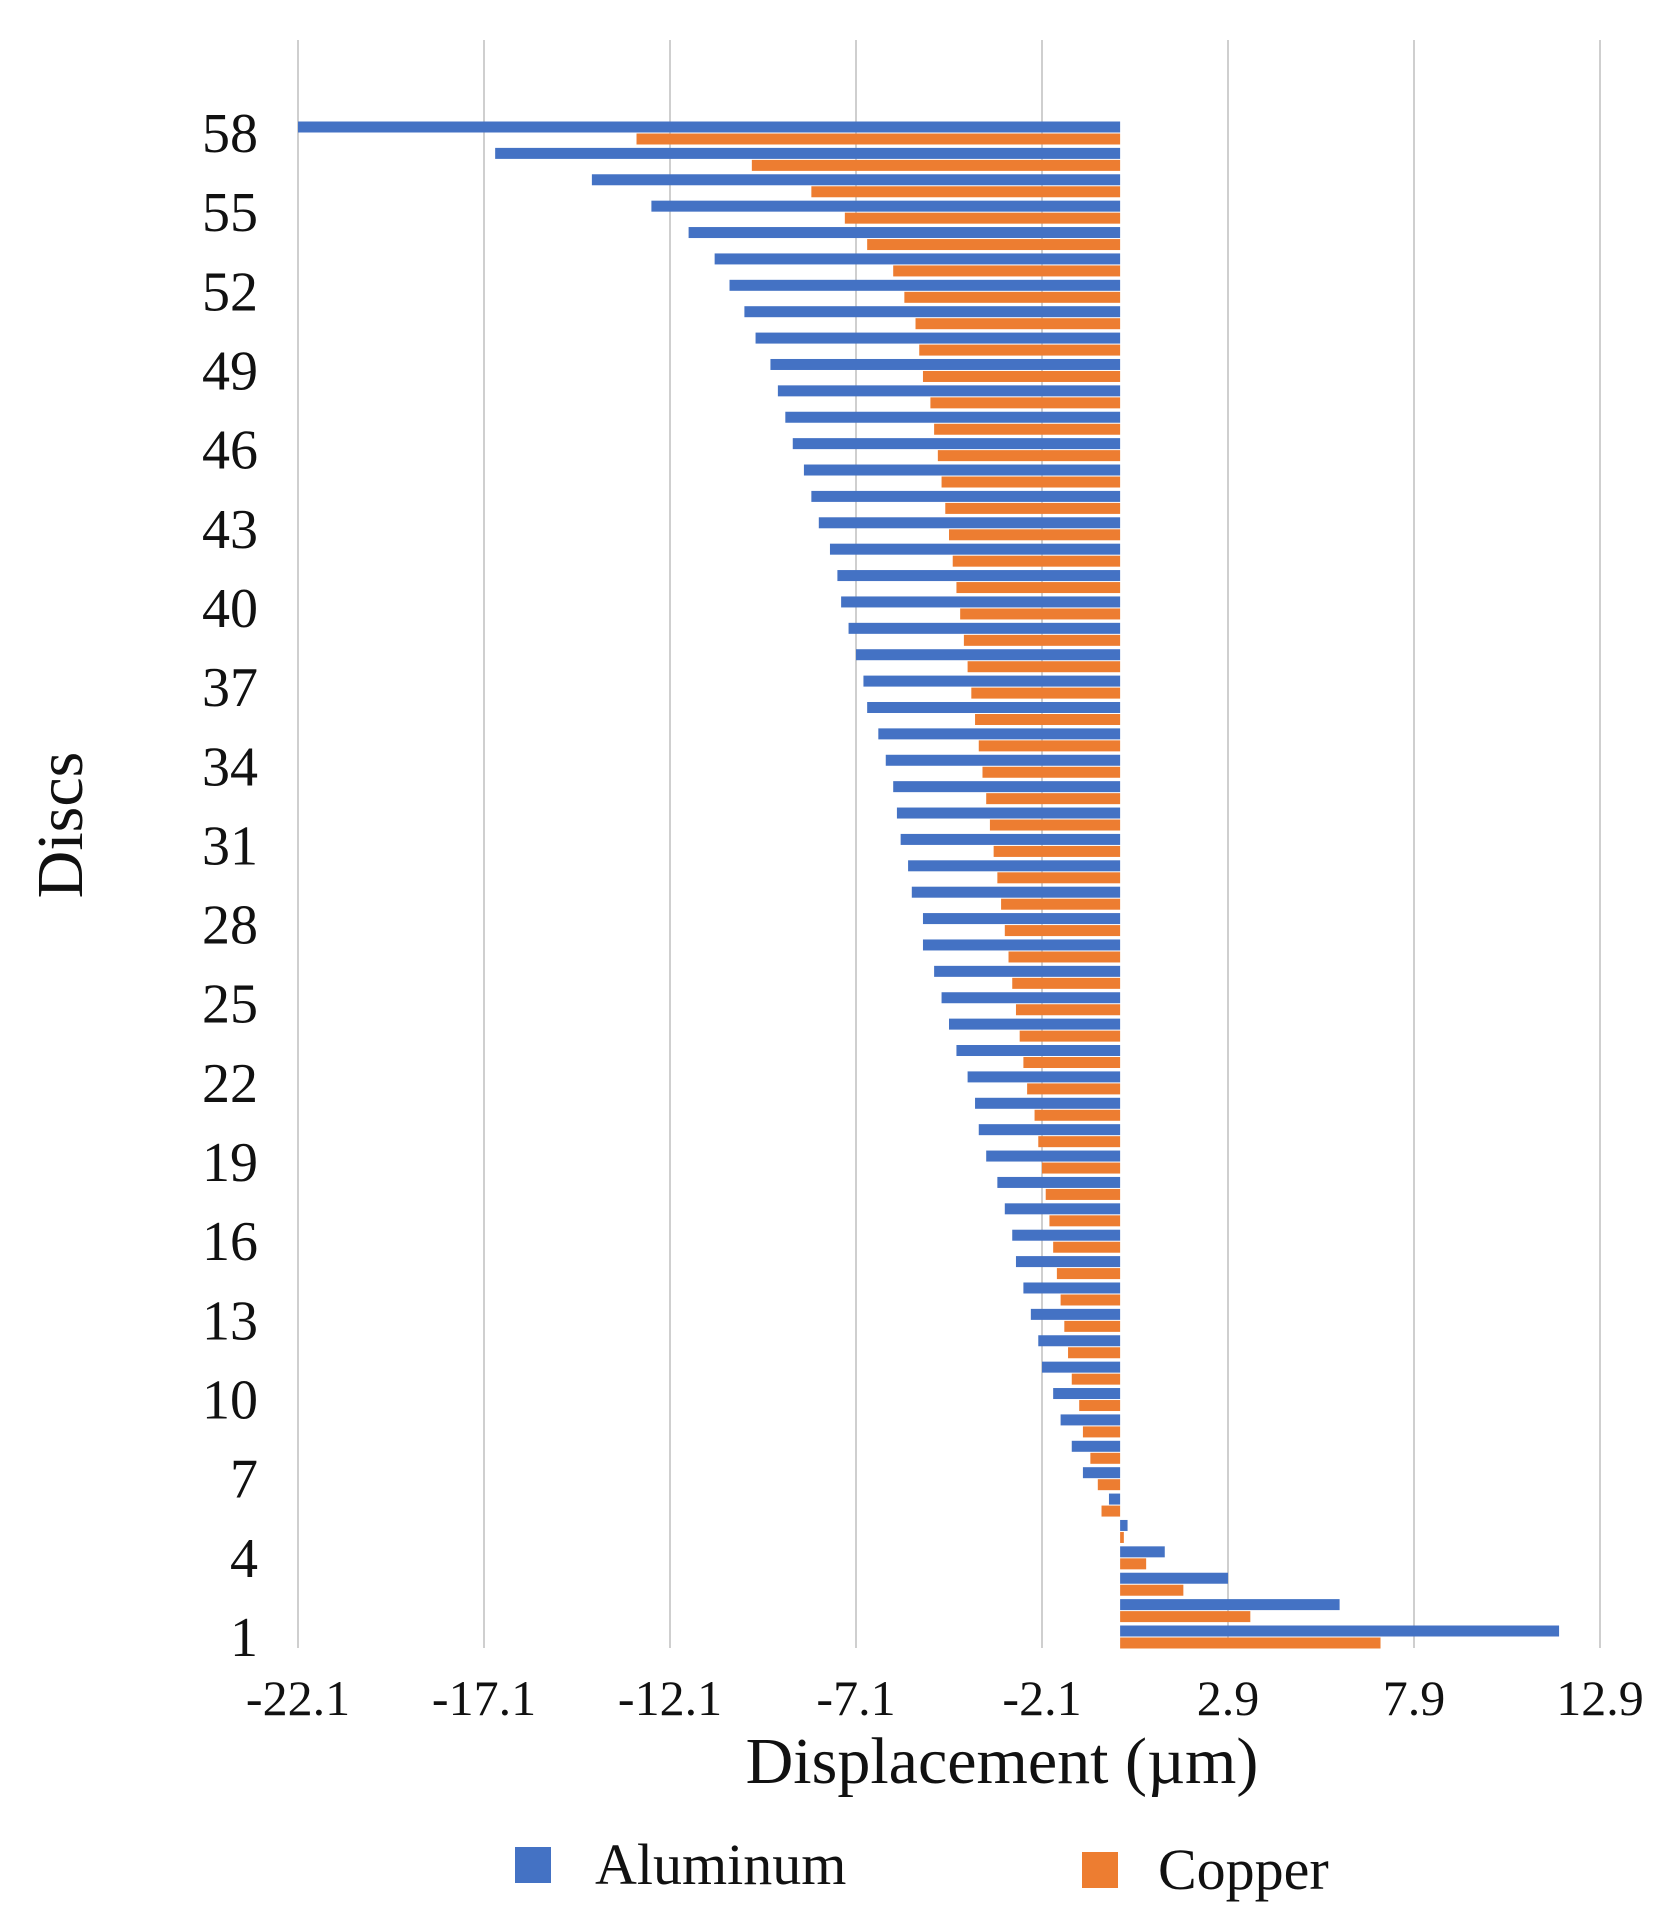 This screenshot has height=1923, width=1678. I want to click on x-axis-title: Displacement (µm), so click(1002, 1761).